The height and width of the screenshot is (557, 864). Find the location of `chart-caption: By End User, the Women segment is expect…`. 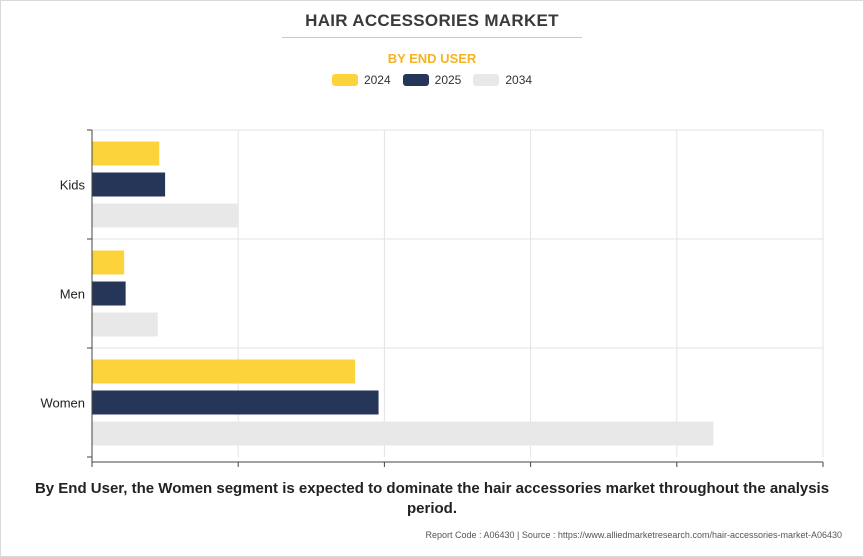

chart-caption: By End User, the Women segment is expect… is located at coordinates (432, 498).